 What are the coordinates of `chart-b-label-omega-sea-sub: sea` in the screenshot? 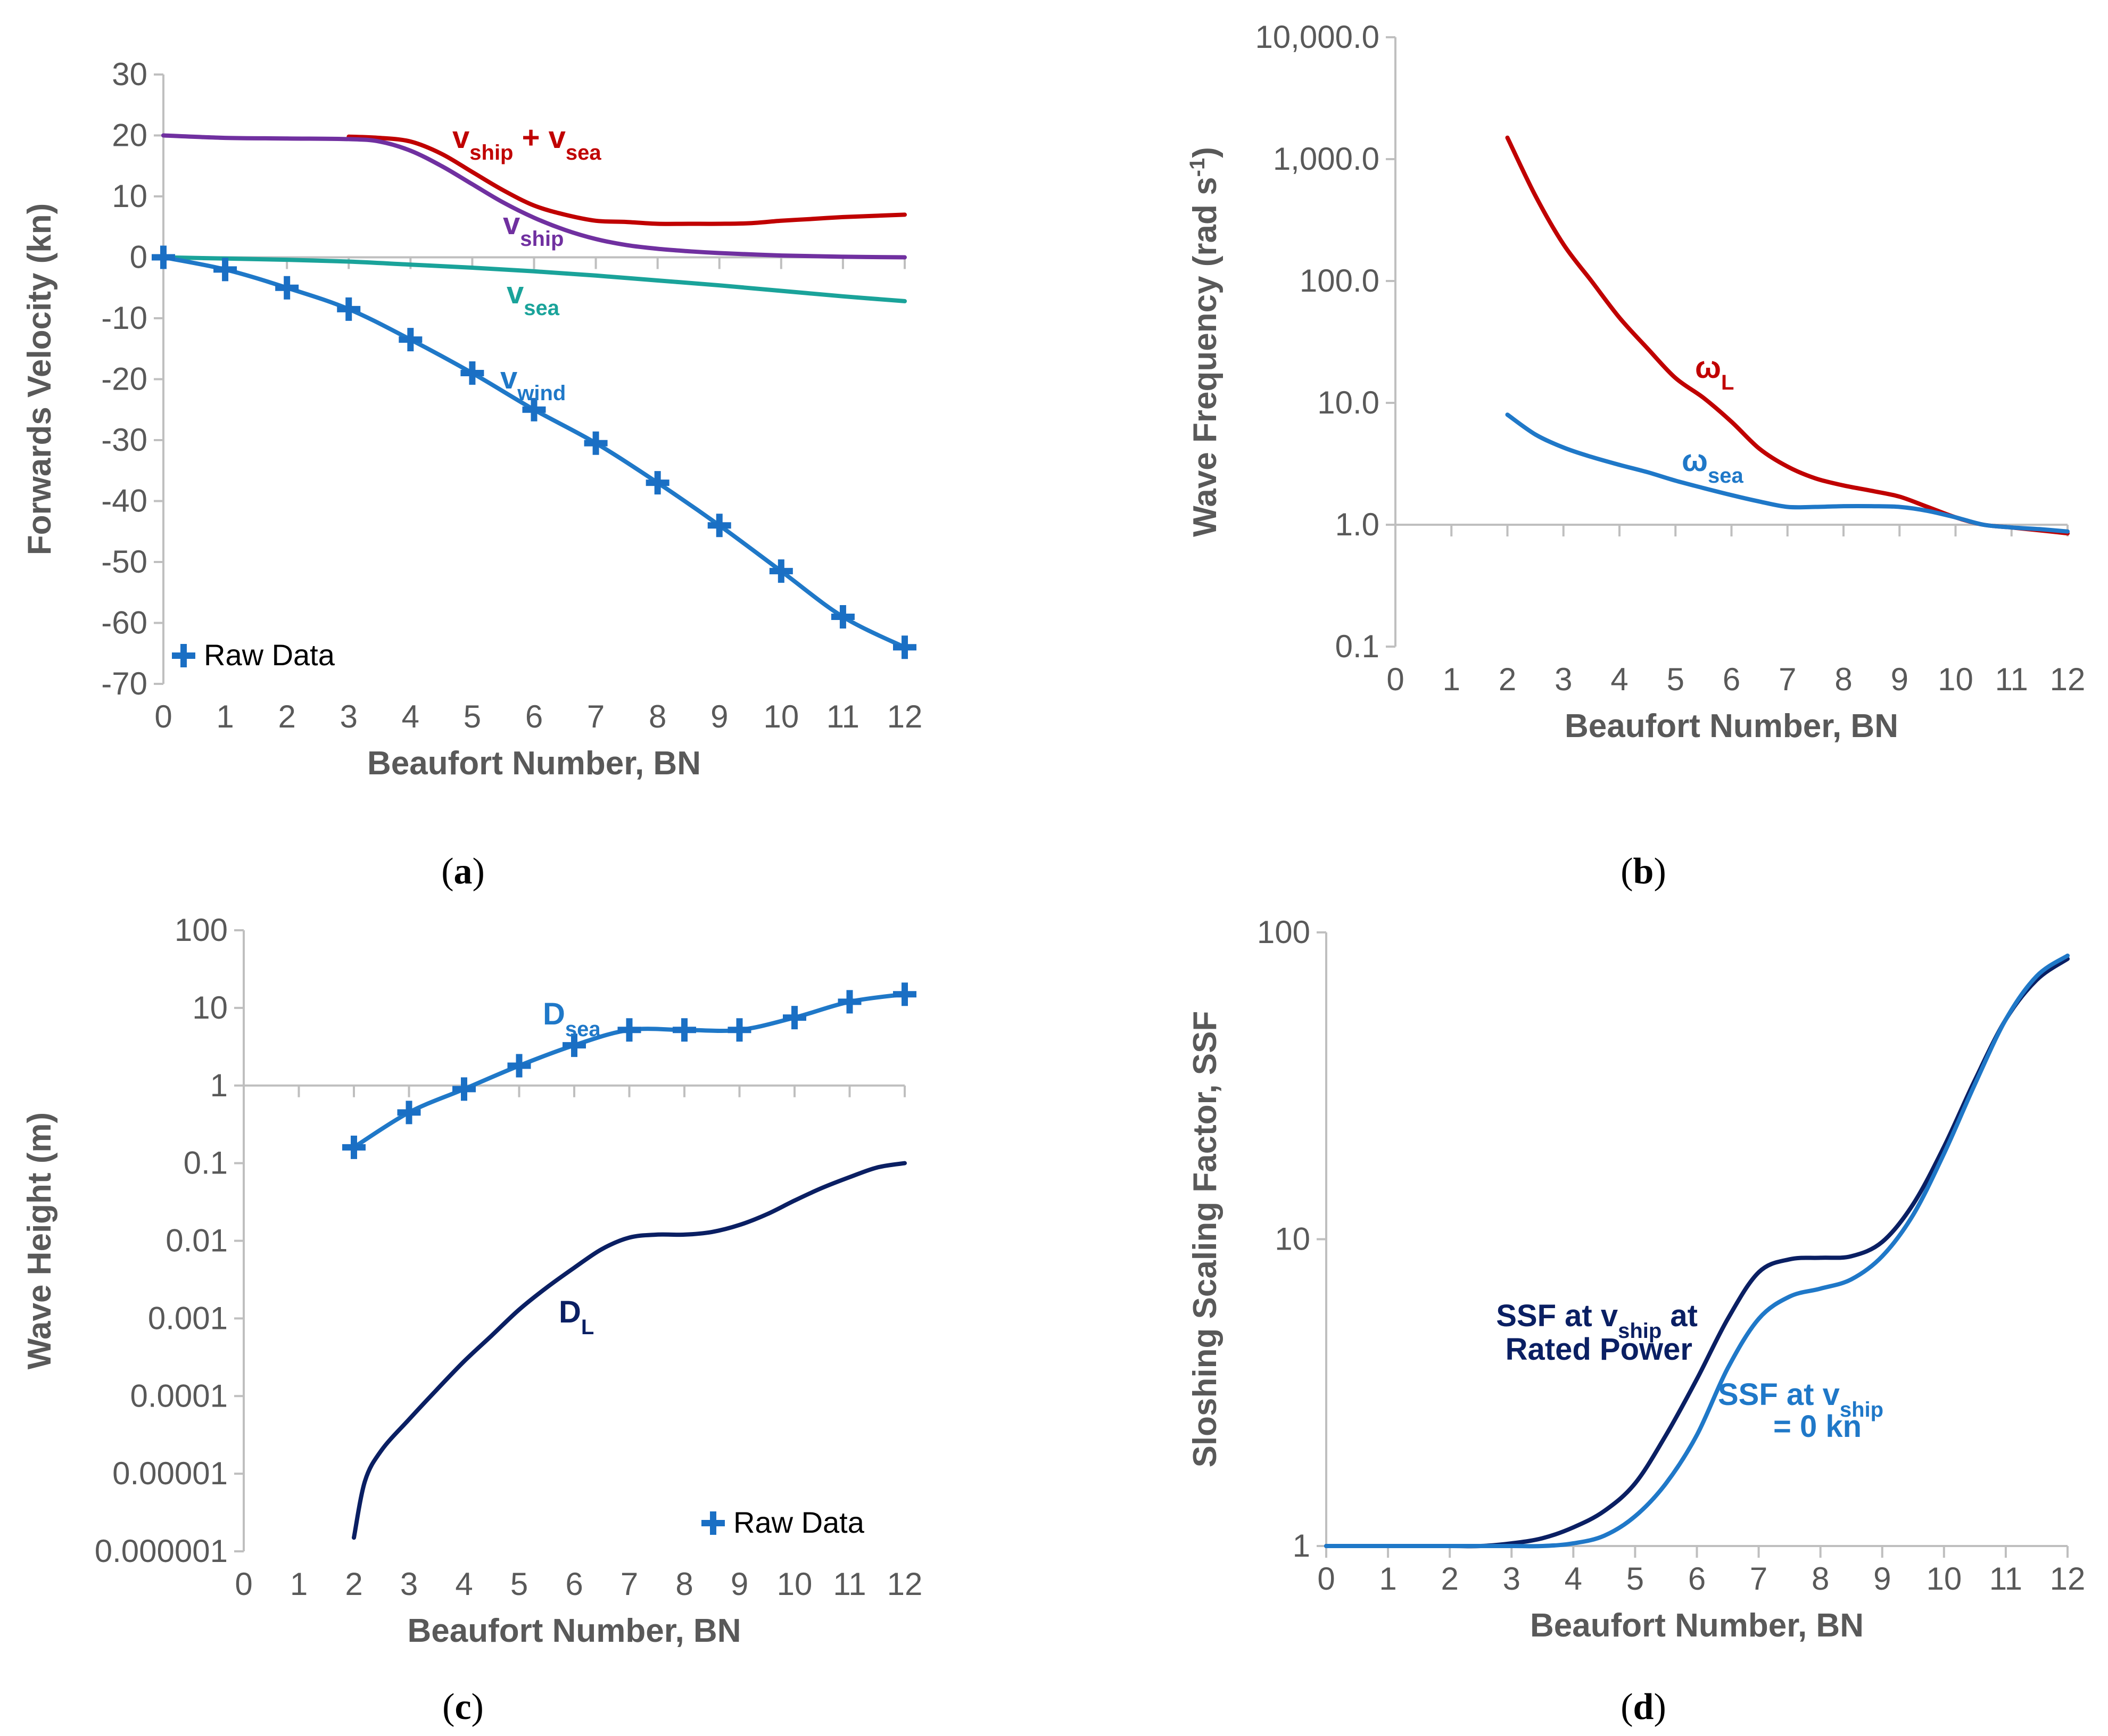 It's located at (1726, 475).